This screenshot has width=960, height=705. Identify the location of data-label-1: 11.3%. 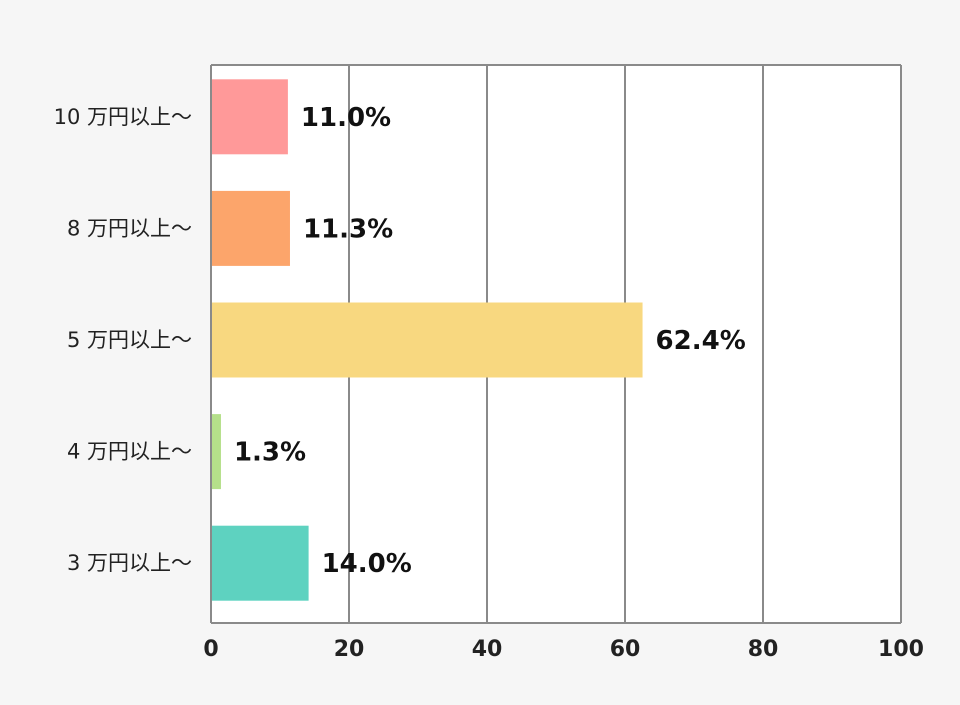
(348, 229).